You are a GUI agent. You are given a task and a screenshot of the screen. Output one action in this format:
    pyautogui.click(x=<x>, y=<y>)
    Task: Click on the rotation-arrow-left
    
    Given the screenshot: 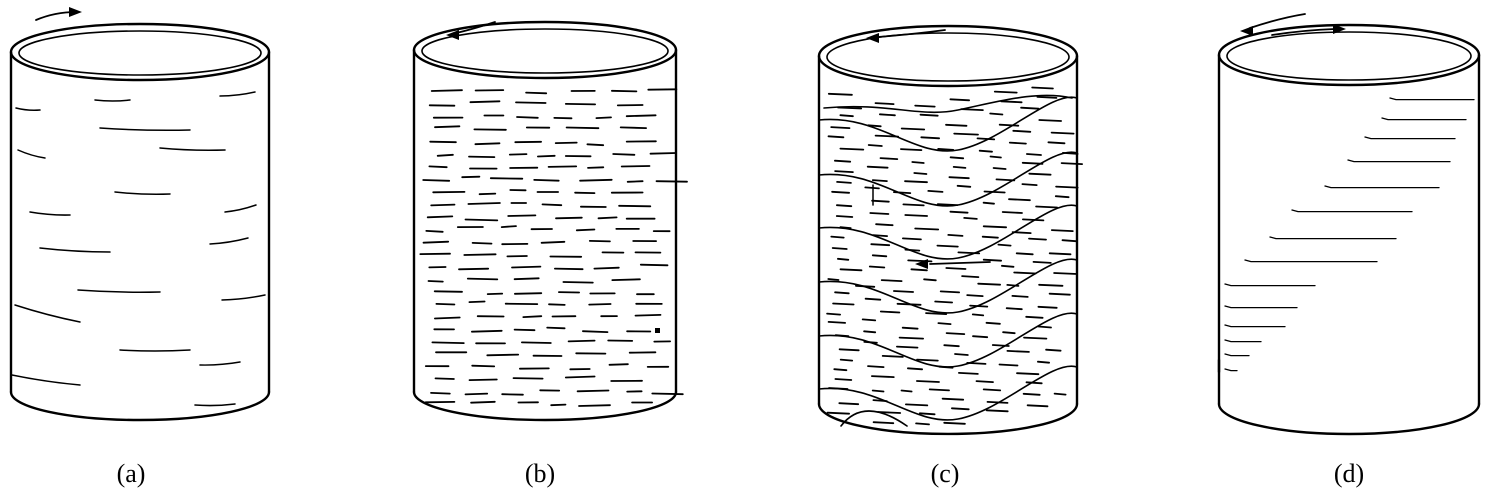 What is the action you would take?
    pyautogui.click(x=1277, y=21)
    